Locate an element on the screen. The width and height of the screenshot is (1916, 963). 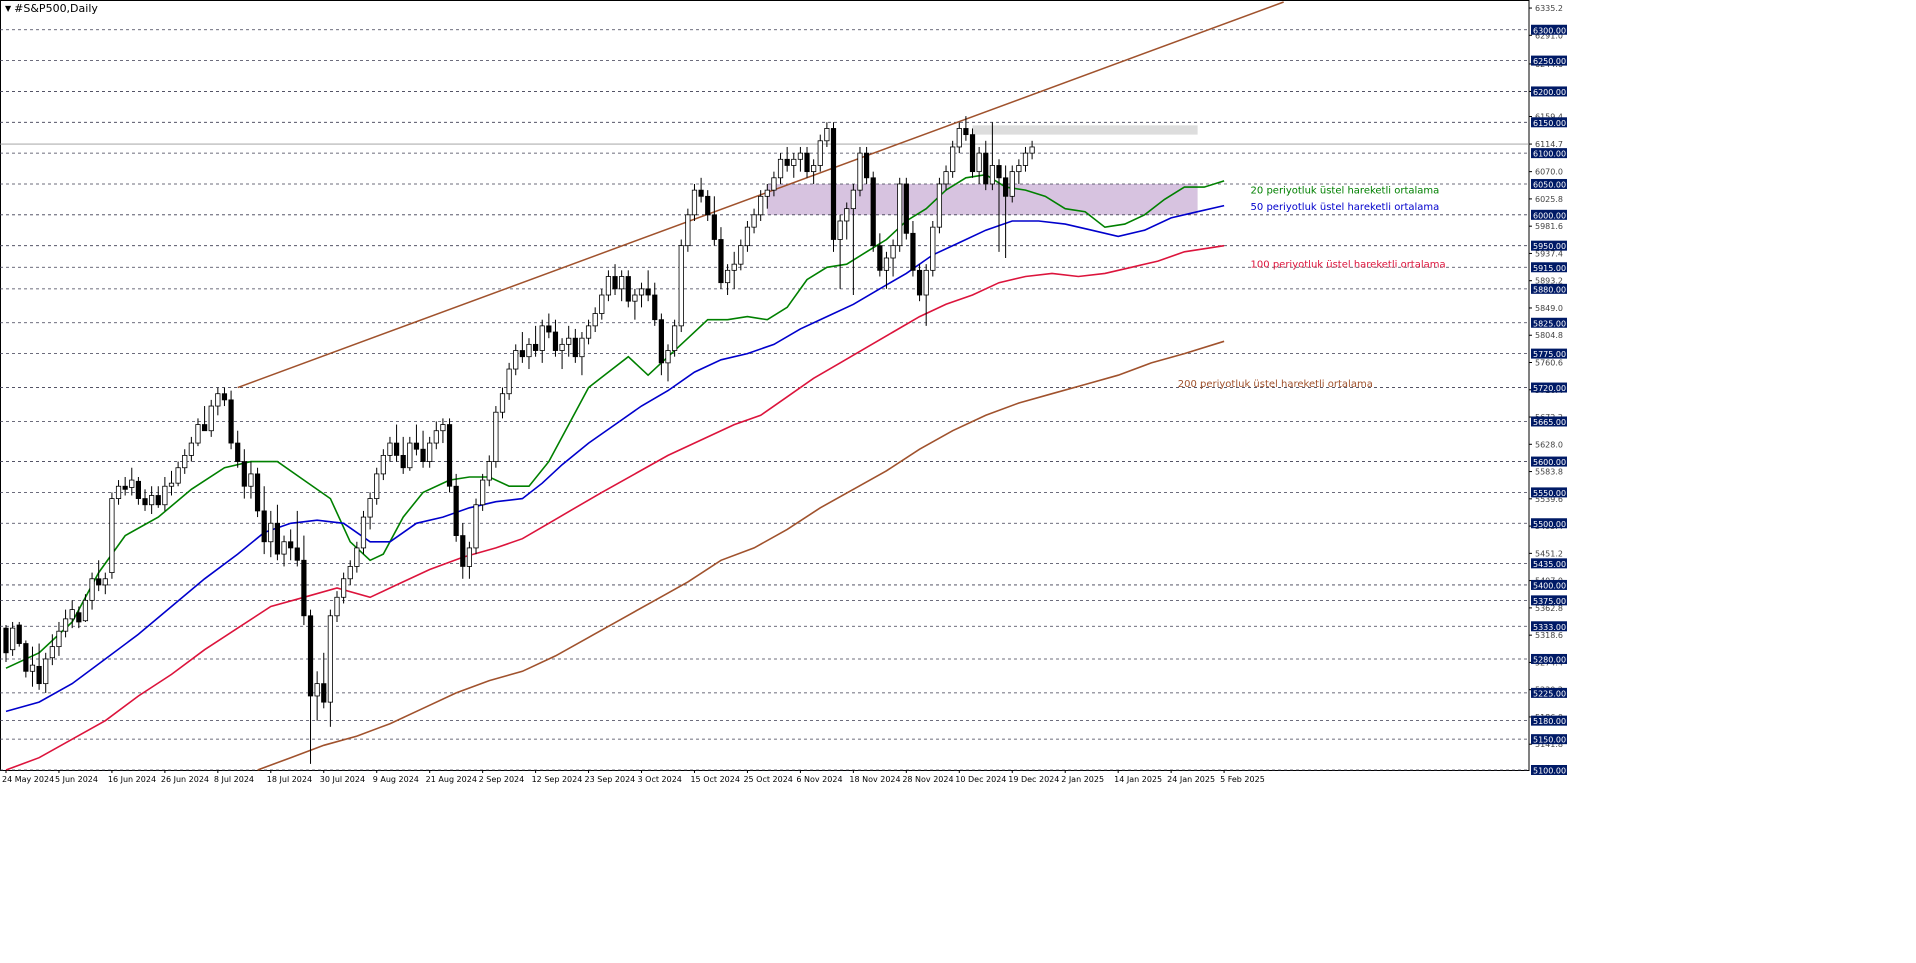
symbol-title-bar: ▼ #S&P500,Daily is located at coordinates (51, 8).